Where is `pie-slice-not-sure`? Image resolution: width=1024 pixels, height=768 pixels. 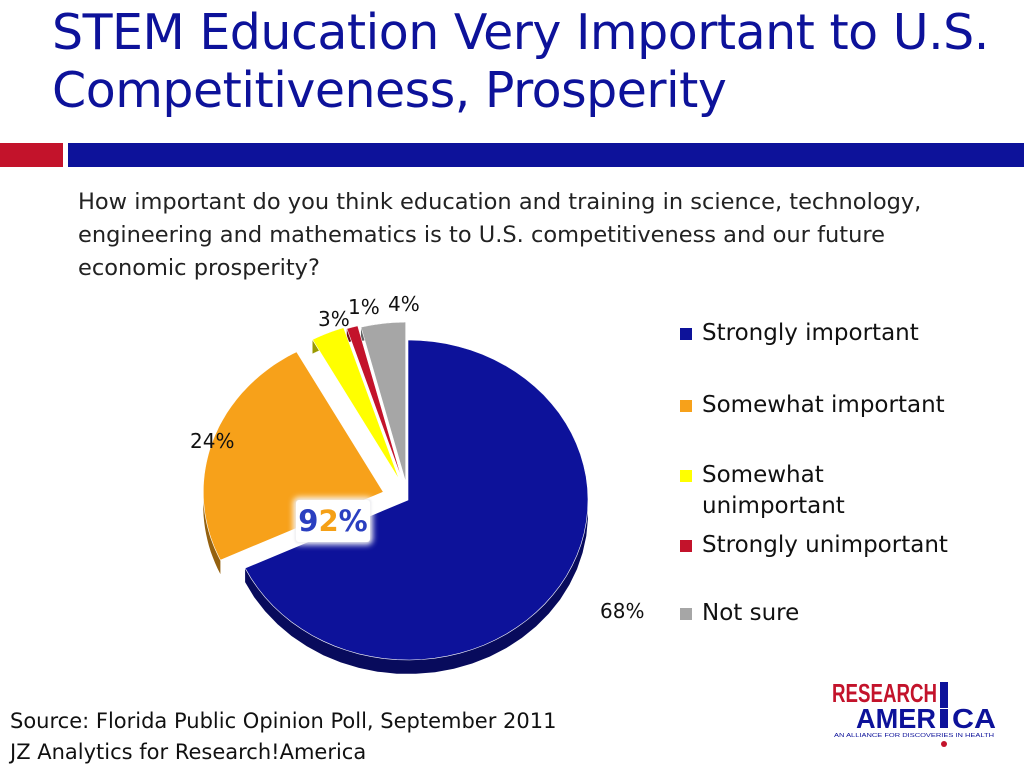 pie-slice-not-sure is located at coordinates (383, 402).